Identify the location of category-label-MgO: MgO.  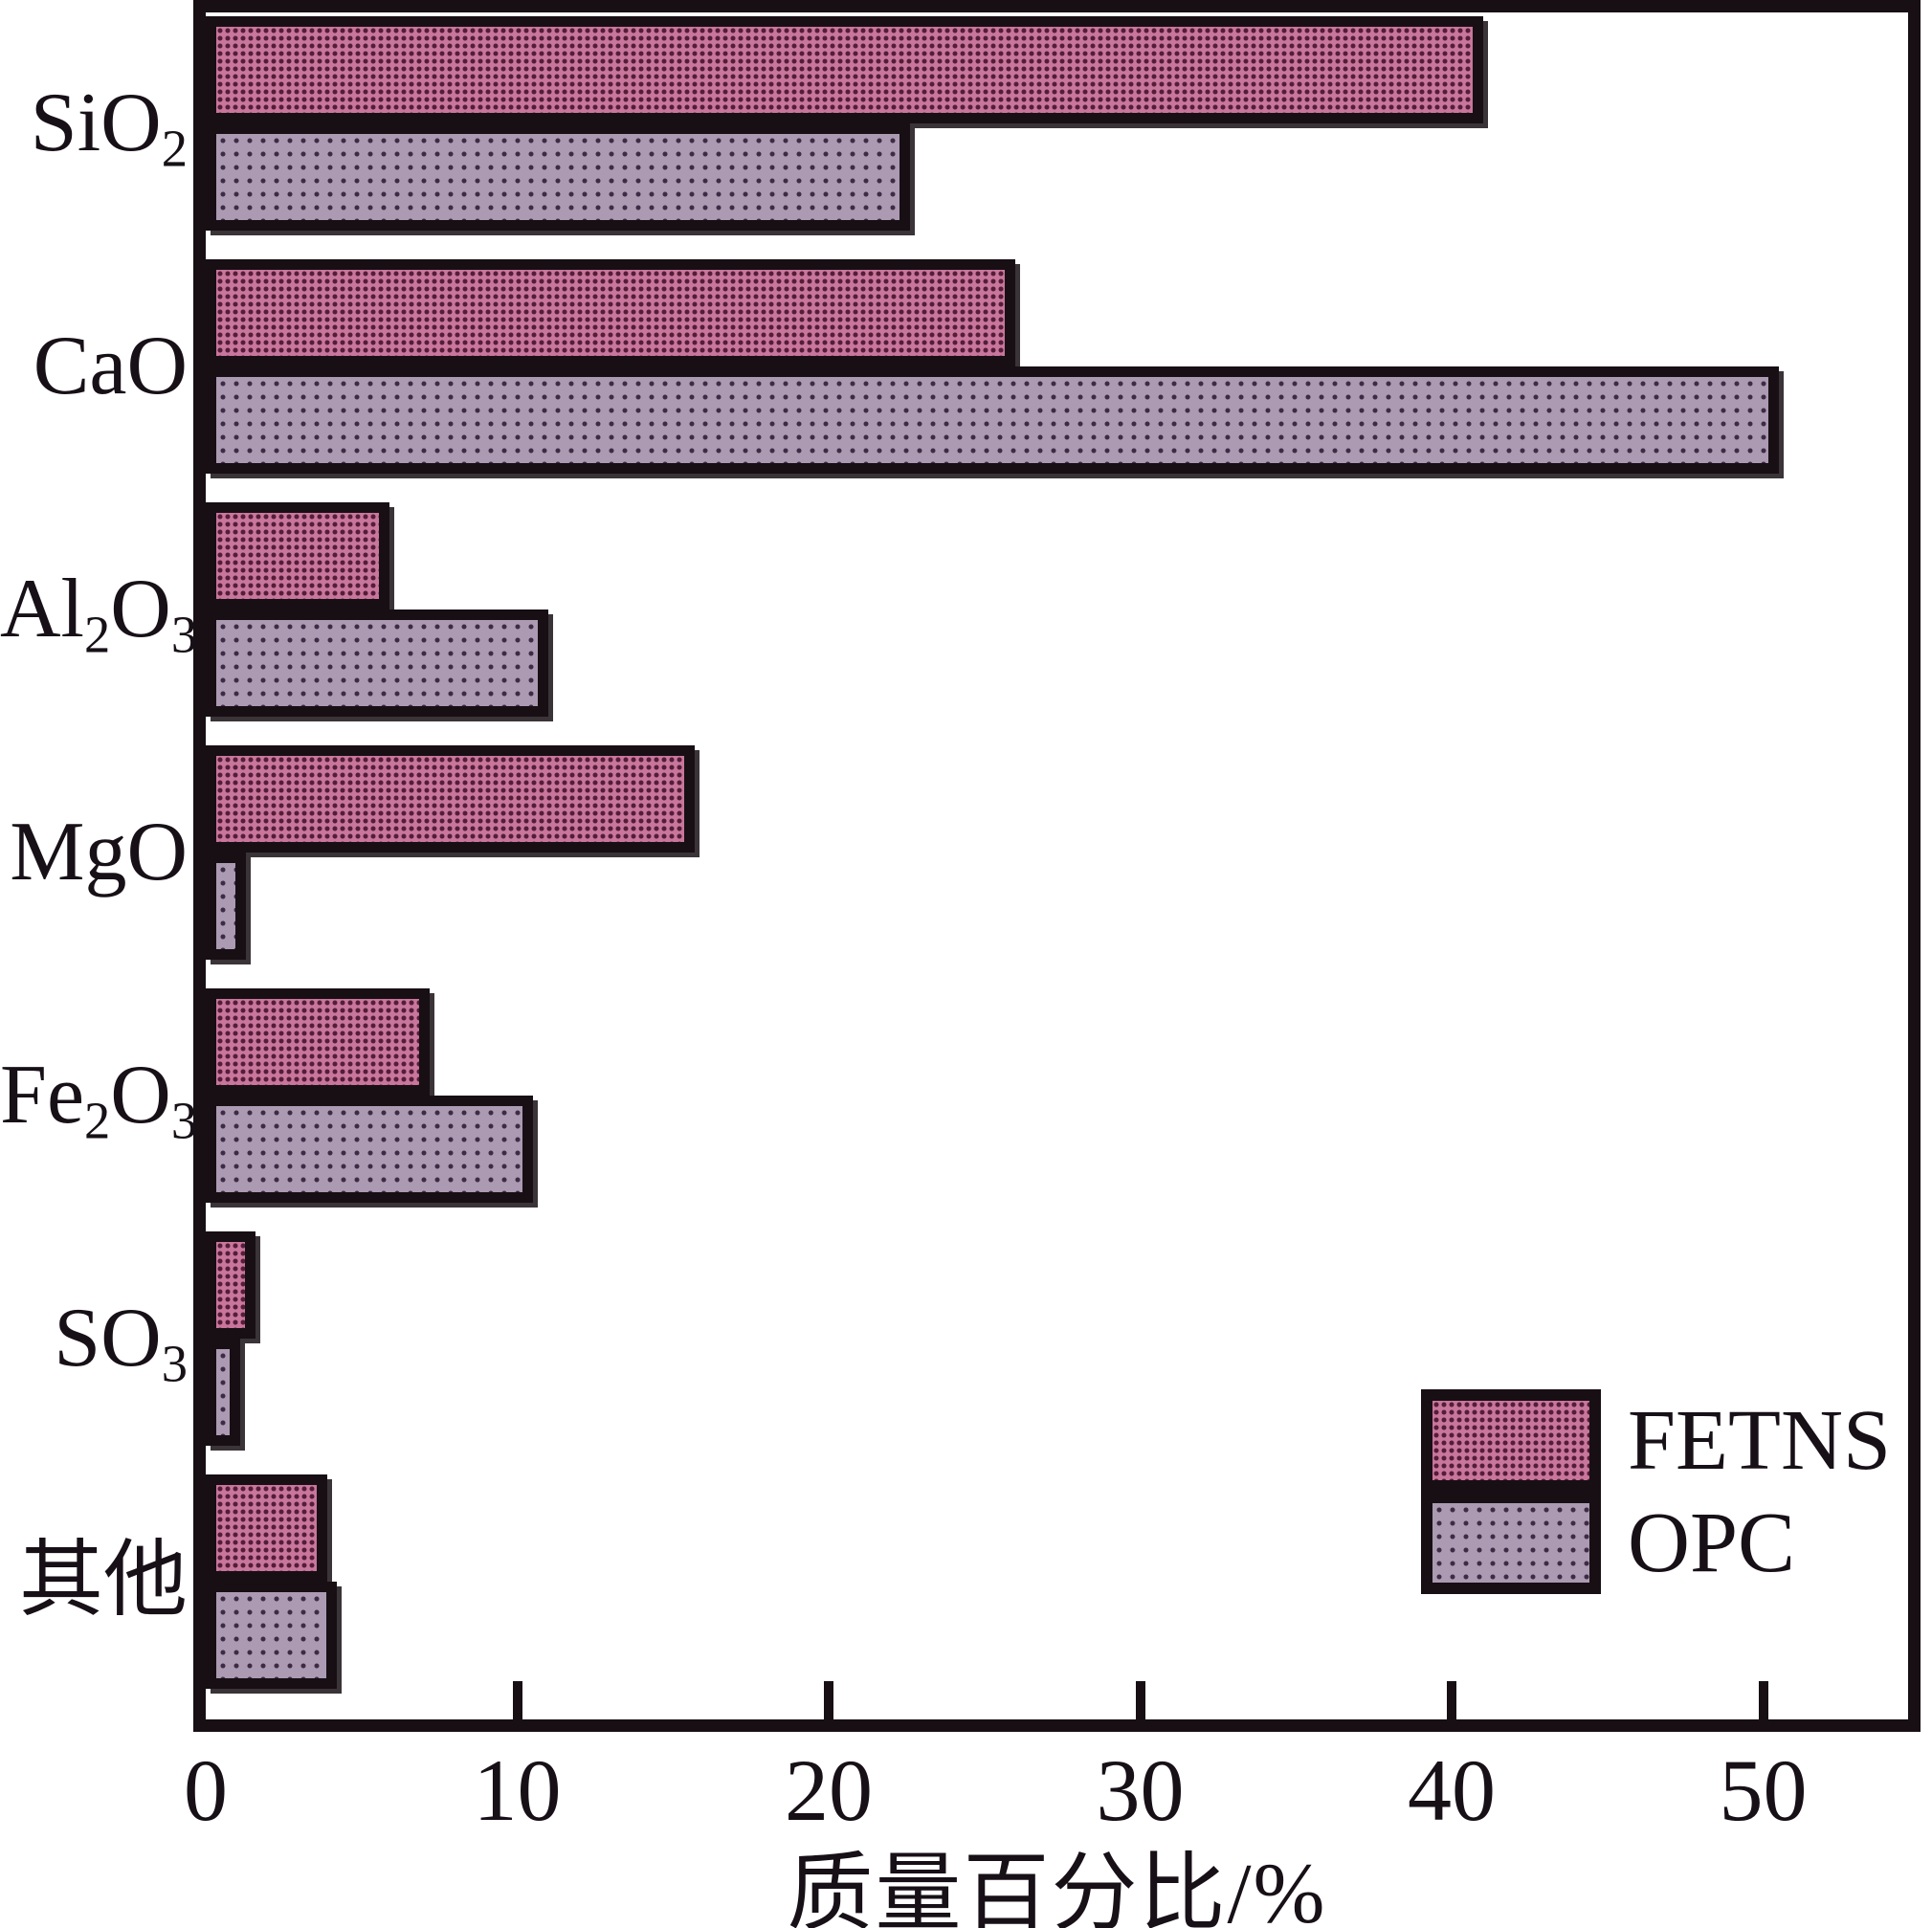
(94, 853).